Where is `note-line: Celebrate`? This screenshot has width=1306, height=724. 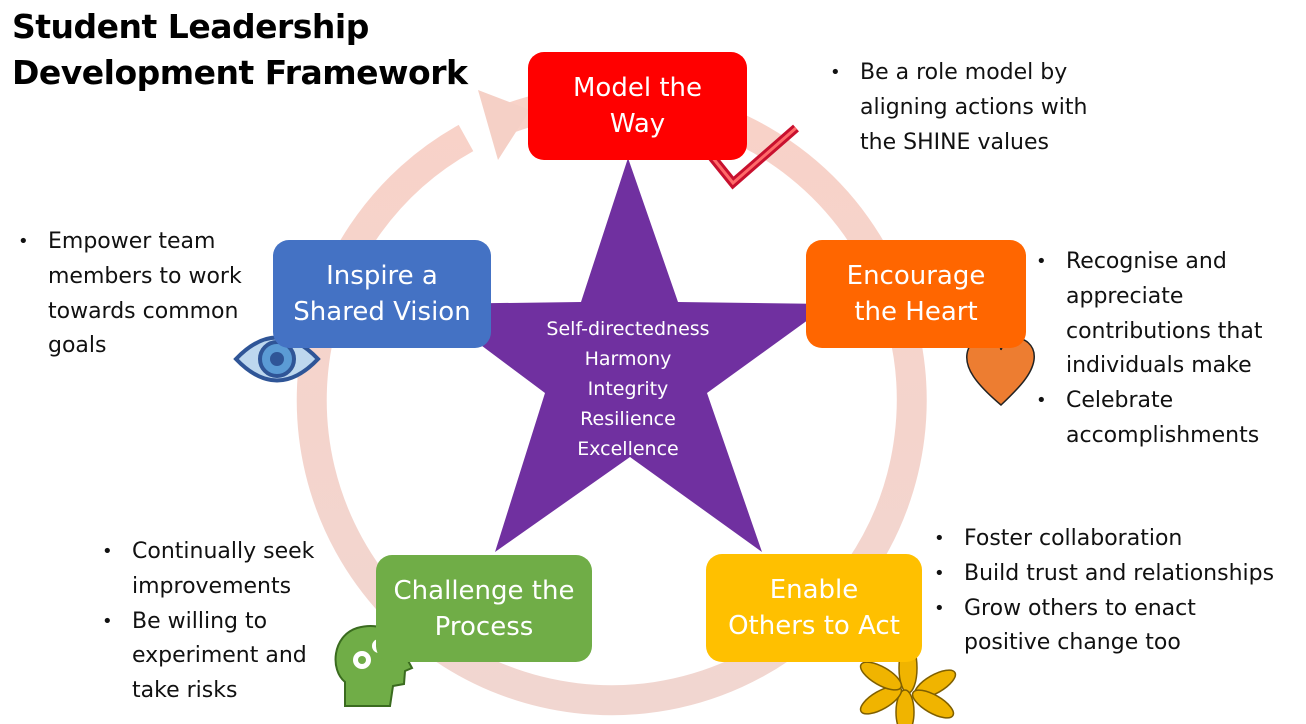 note-line: Celebrate is located at coordinates (1120, 401).